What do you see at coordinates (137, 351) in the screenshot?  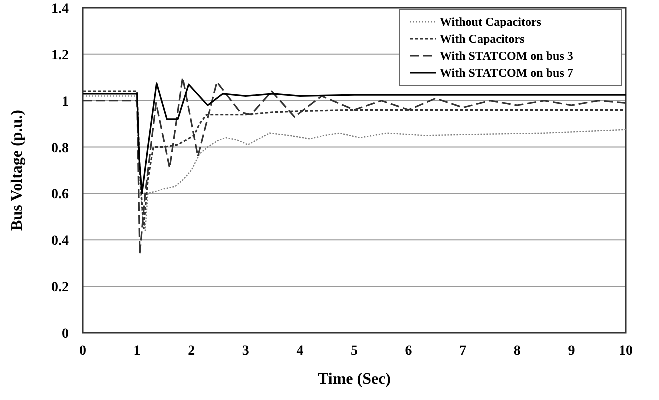 I see `x-tick-label: 1` at bounding box center [137, 351].